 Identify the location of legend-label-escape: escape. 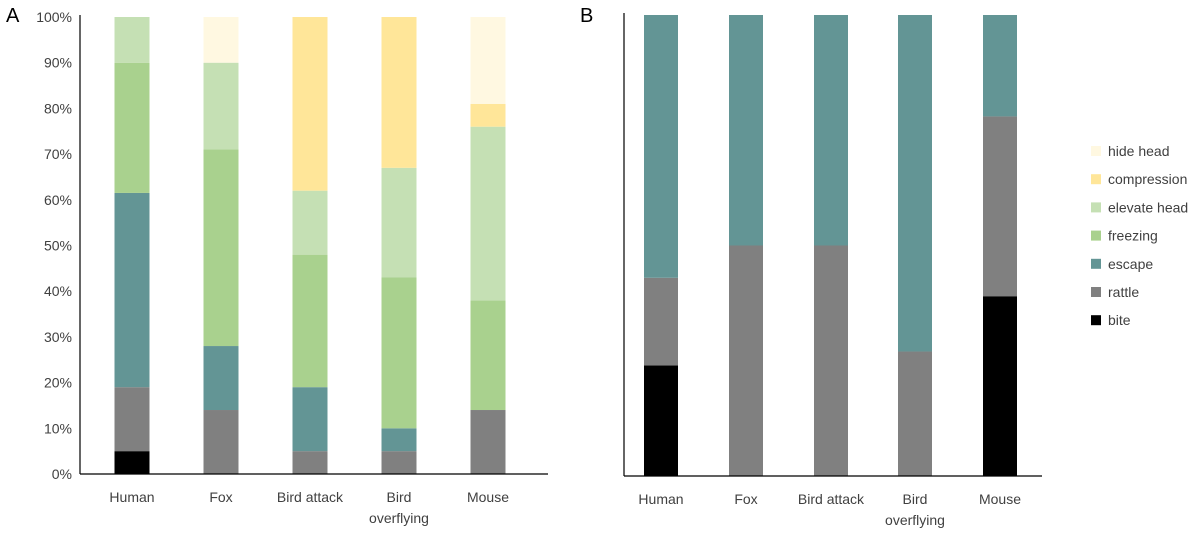
(1130, 264).